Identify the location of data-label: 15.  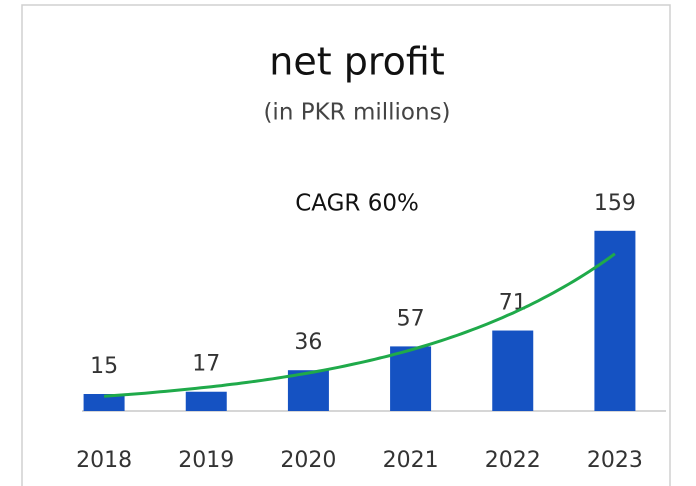
(104, 366).